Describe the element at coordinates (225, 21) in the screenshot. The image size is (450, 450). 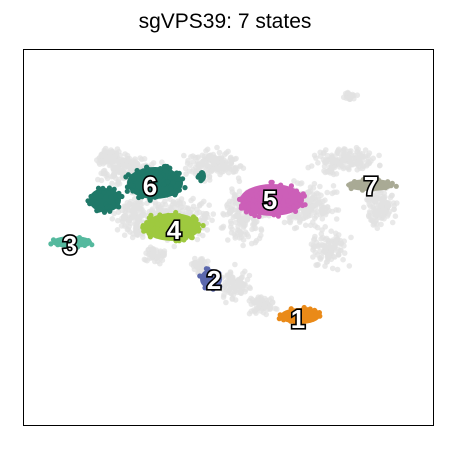
I see `chart-title: sgVPS39: 7 states` at that location.